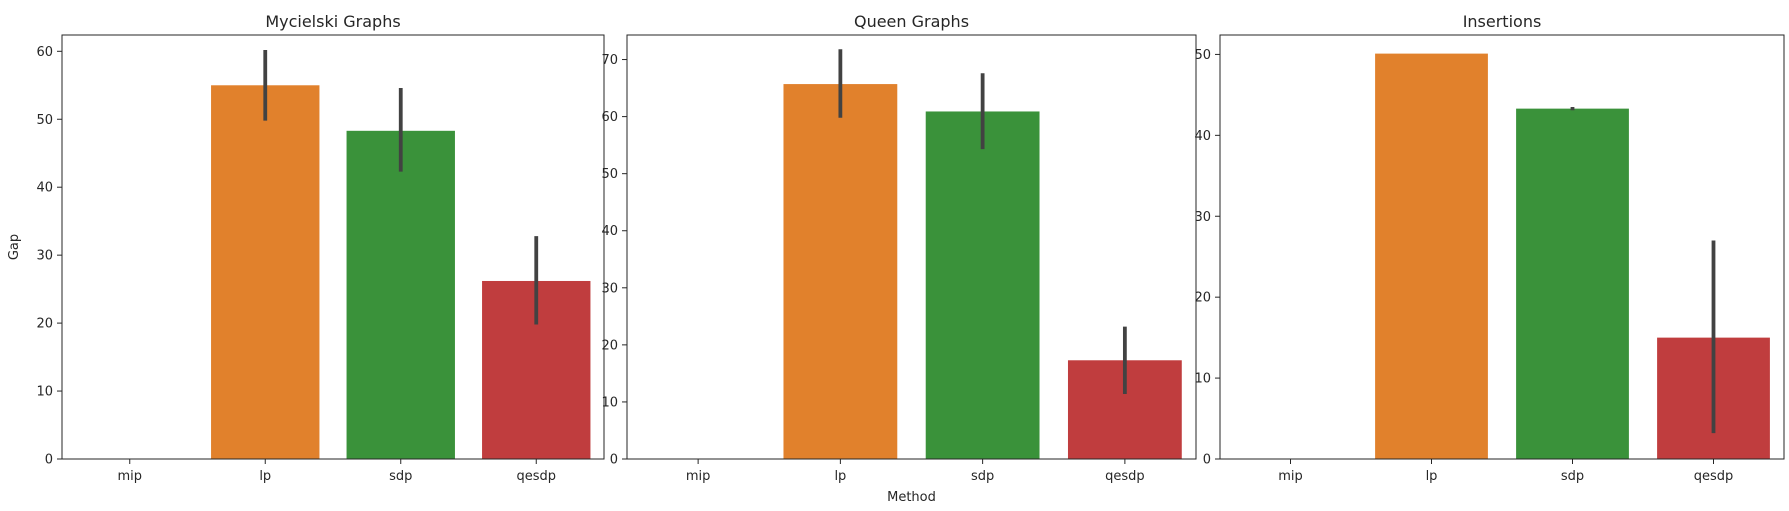  I want to click on y-tick-label: 70, so click(609, 60).